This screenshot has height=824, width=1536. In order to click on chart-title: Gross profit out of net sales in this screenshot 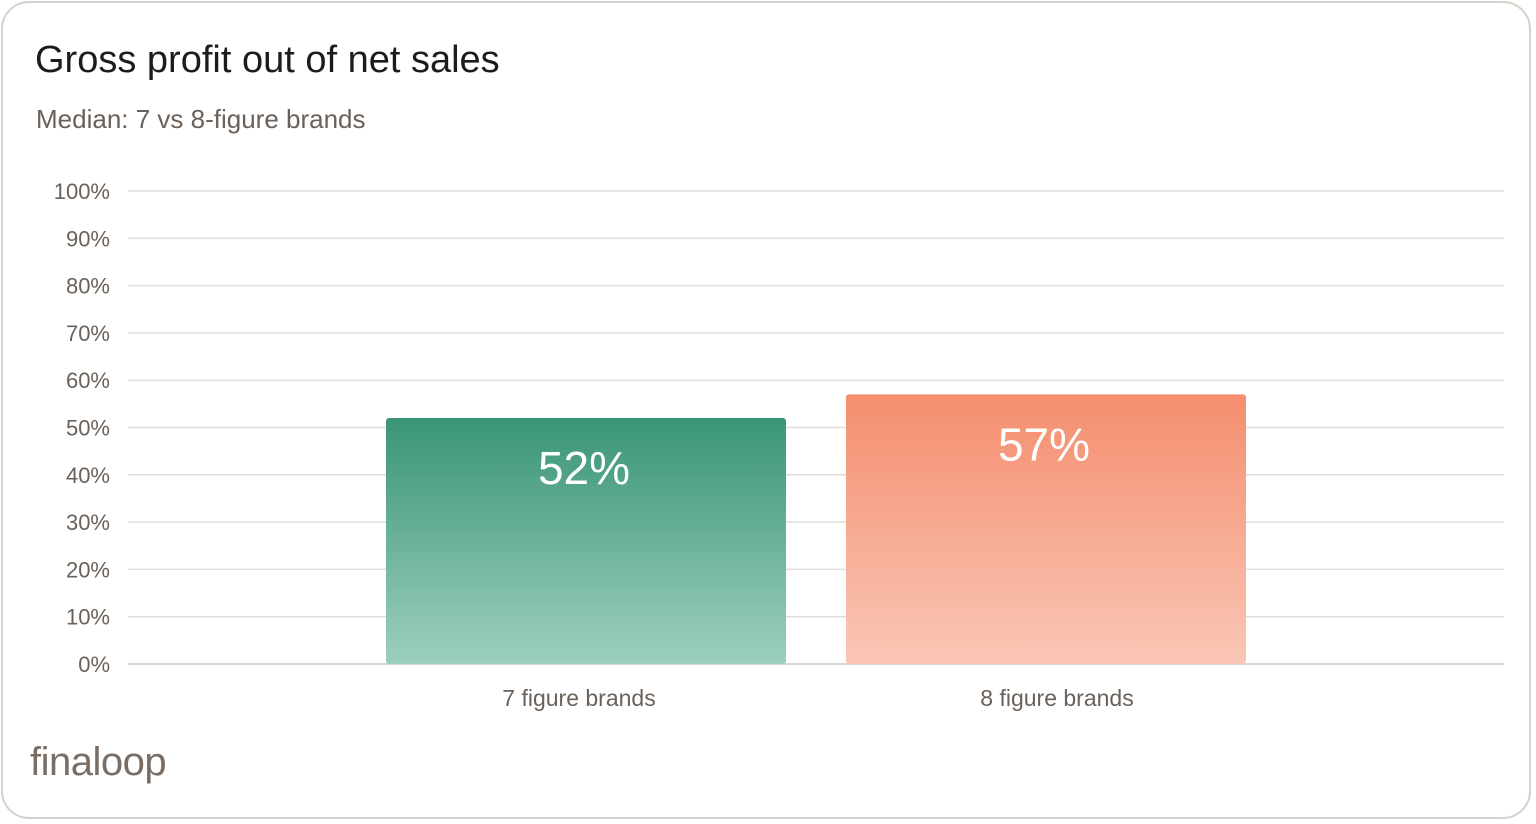, I will do `click(267, 60)`.